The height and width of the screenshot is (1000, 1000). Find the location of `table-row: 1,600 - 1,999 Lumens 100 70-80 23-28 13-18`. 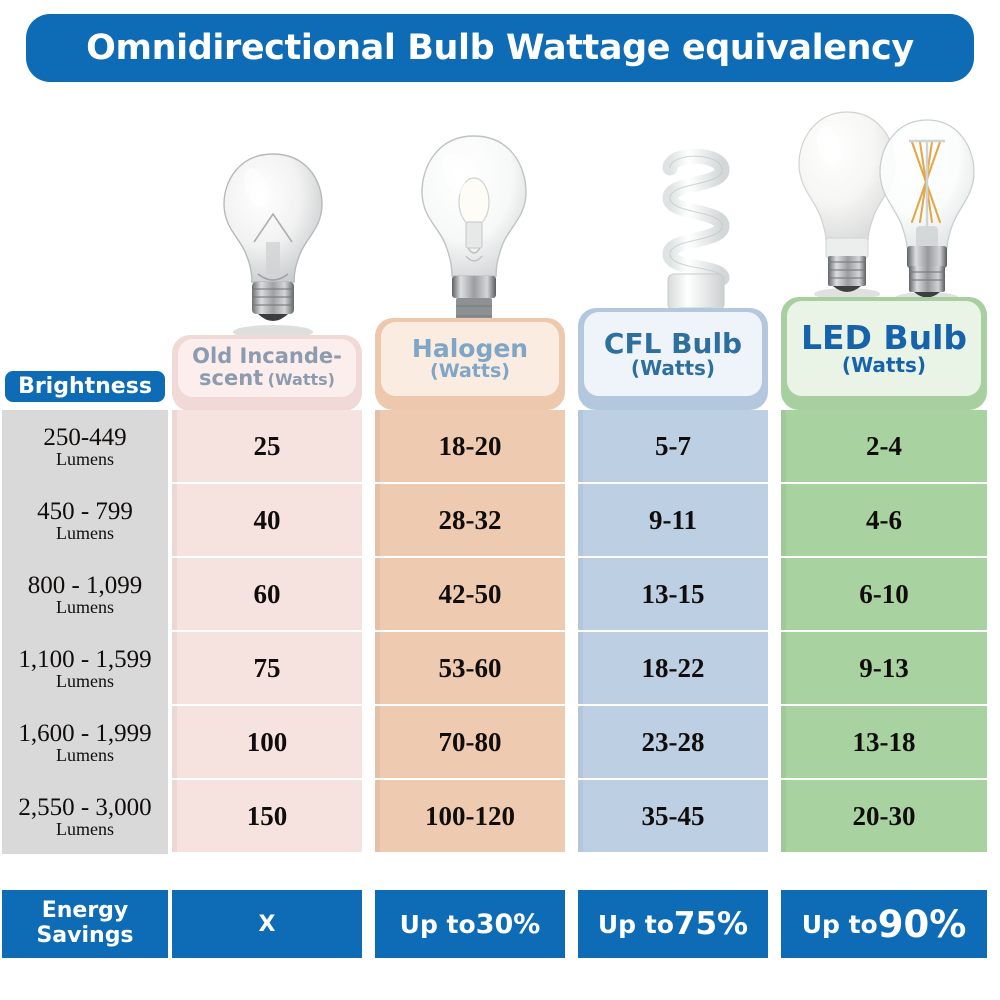

table-row: 1,600 - 1,999 Lumens 100 70-80 23-28 13-18 is located at coordinates (500, 743).